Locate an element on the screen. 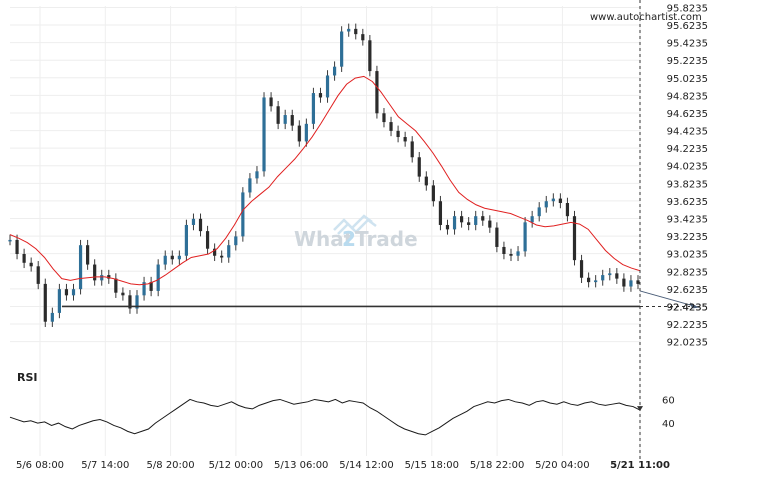 This screenshot has height=480, width=760. forecast-arrowhead is located at coordinates (694, 305).